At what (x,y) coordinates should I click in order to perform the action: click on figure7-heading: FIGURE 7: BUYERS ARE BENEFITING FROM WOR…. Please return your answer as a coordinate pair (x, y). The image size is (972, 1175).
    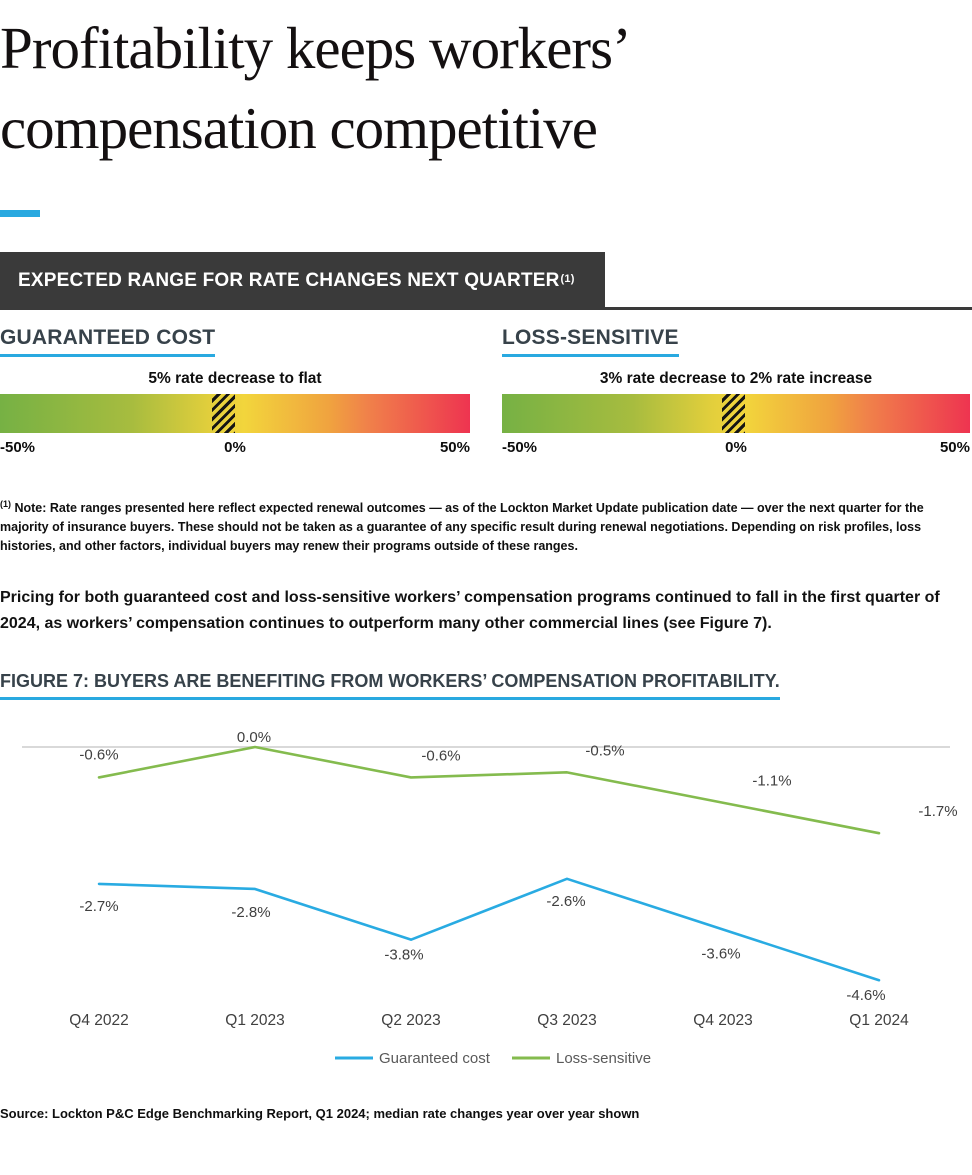
    Looking at the image, I should click on (390, 685).